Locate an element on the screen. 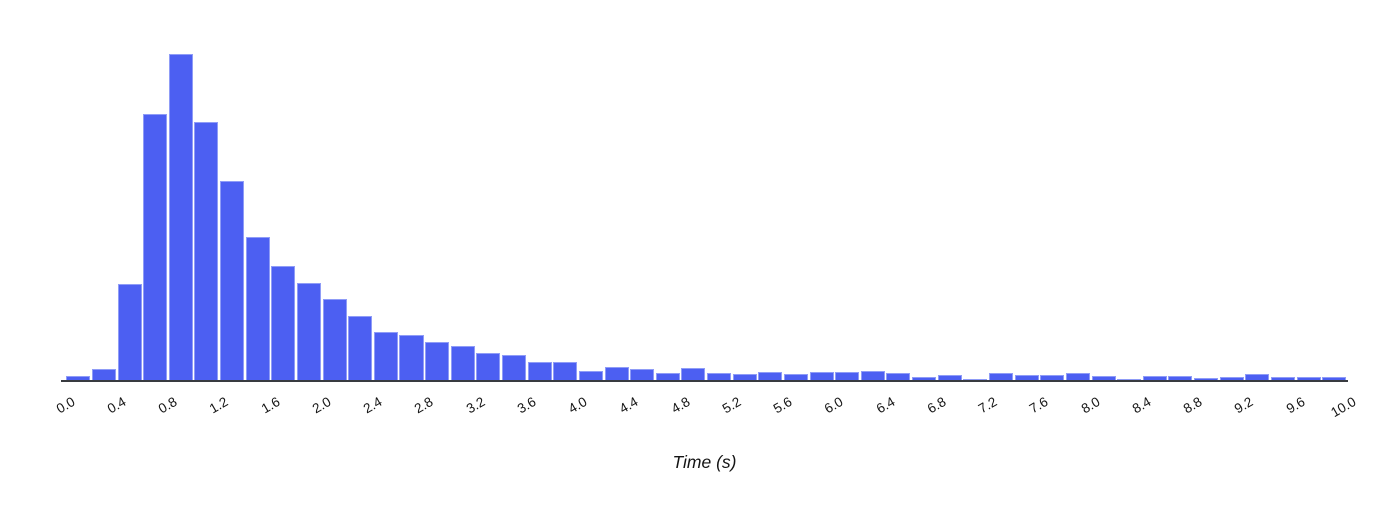 This screenshot has width=1400, height=513. x-tick-label: 6.8 is located at coordinates (936, 405).